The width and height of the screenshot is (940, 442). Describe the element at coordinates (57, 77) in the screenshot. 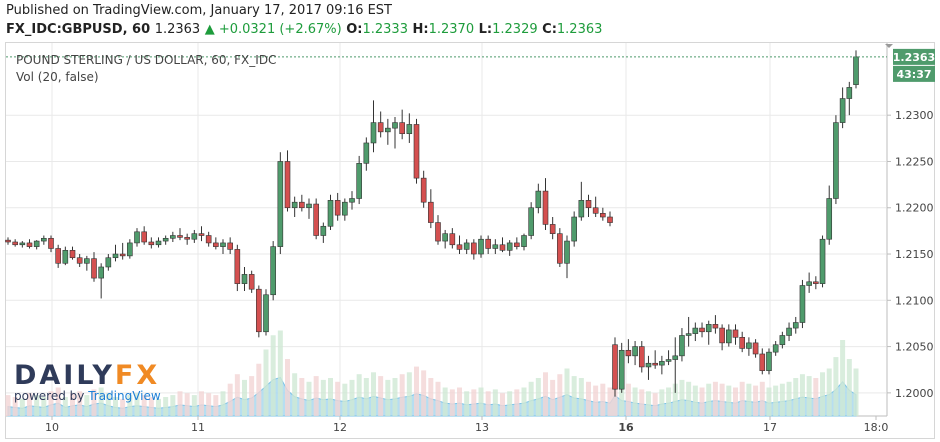

I see `volume-indicator-label: Vol (20, false)` at that location.